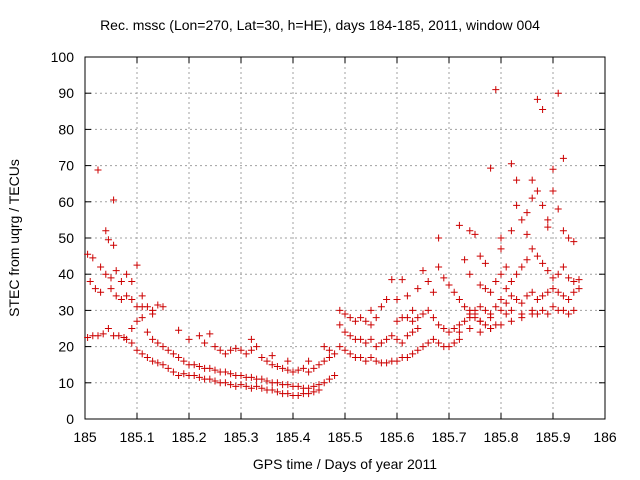 The image size is (640, 480). Describe the element at coordinates (188, 437) in the screenshot. I see `x-tick-label: 185.2` at that location.